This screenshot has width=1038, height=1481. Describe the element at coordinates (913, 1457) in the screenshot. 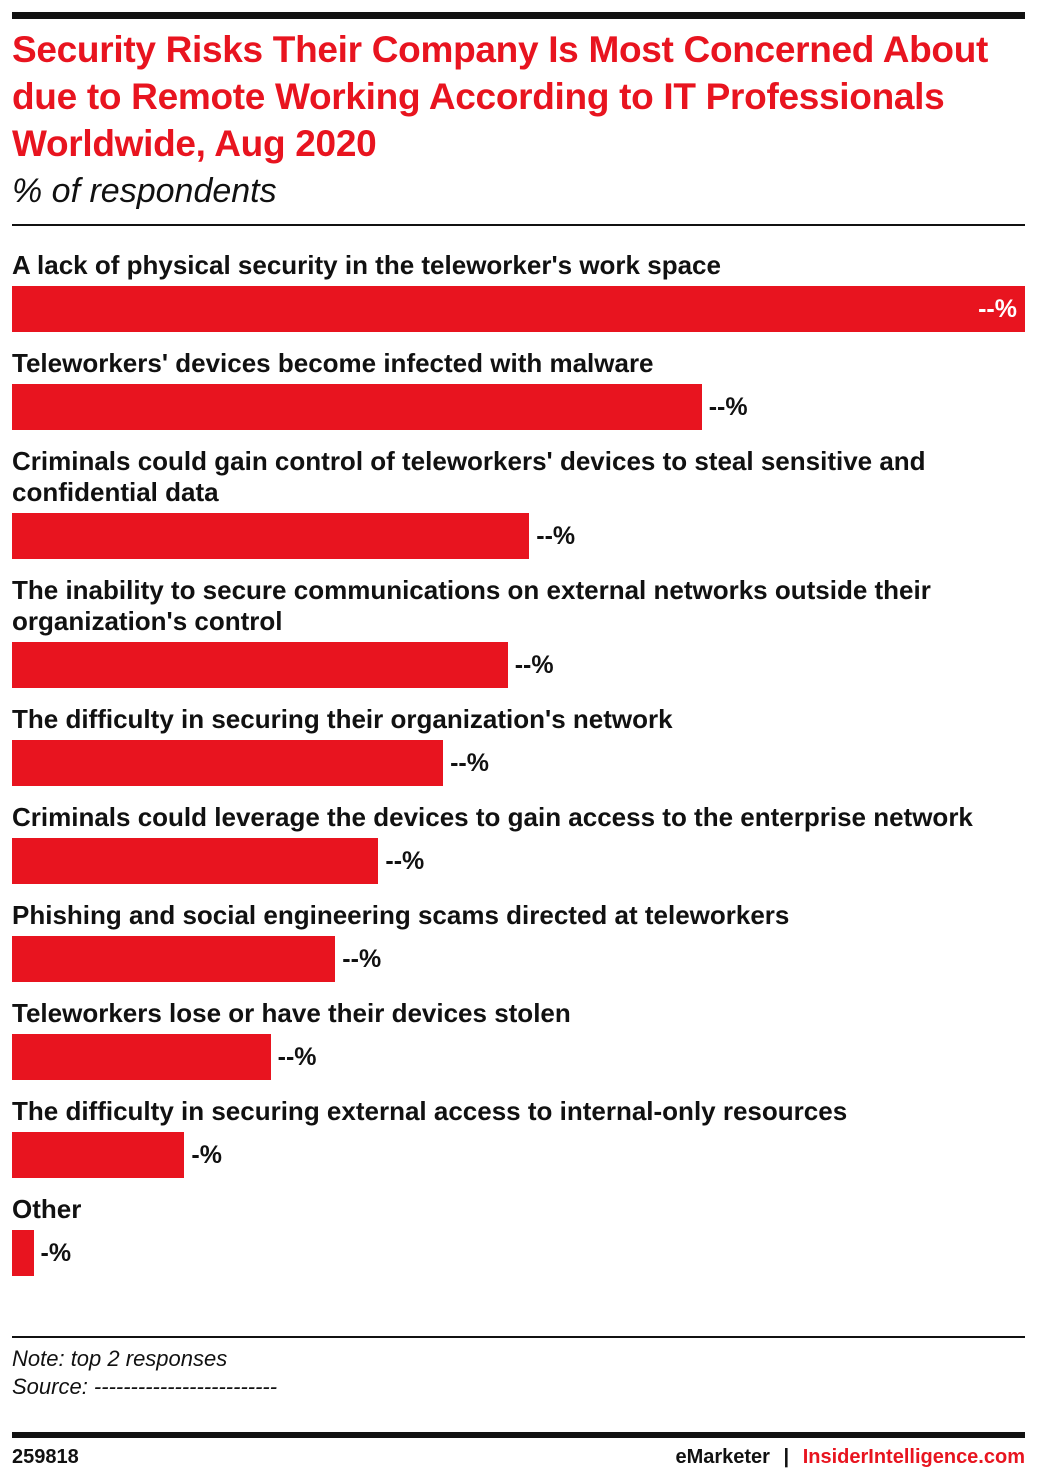

I see `brand-site: InsiderIntelligence.com` at that location.